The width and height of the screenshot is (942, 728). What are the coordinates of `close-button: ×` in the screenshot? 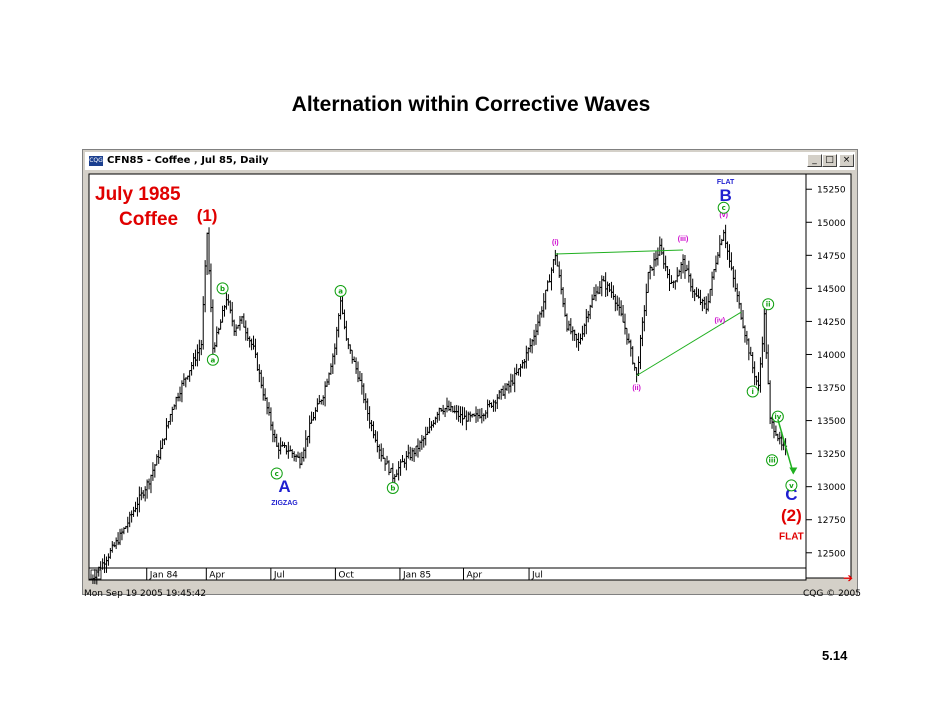 It's located at (846, 160).